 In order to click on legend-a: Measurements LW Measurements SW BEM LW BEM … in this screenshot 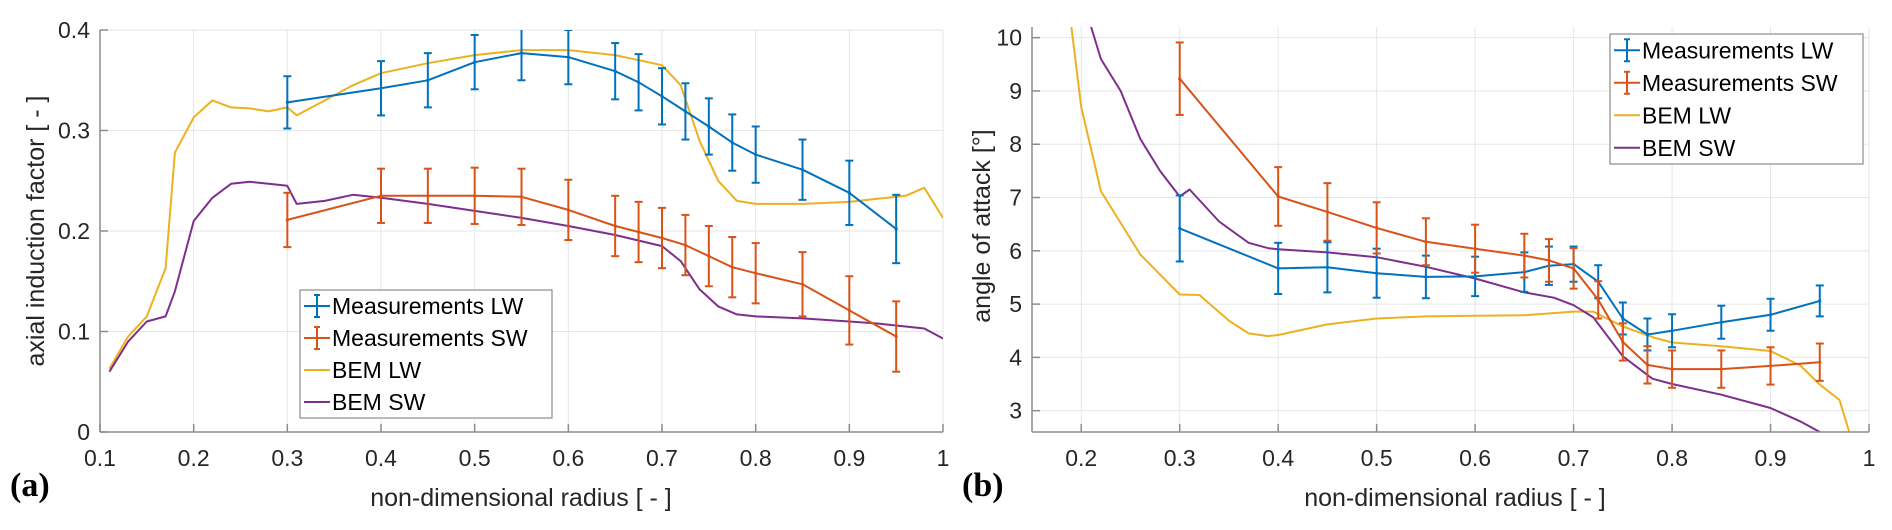, I will do `click(426, 354)`.